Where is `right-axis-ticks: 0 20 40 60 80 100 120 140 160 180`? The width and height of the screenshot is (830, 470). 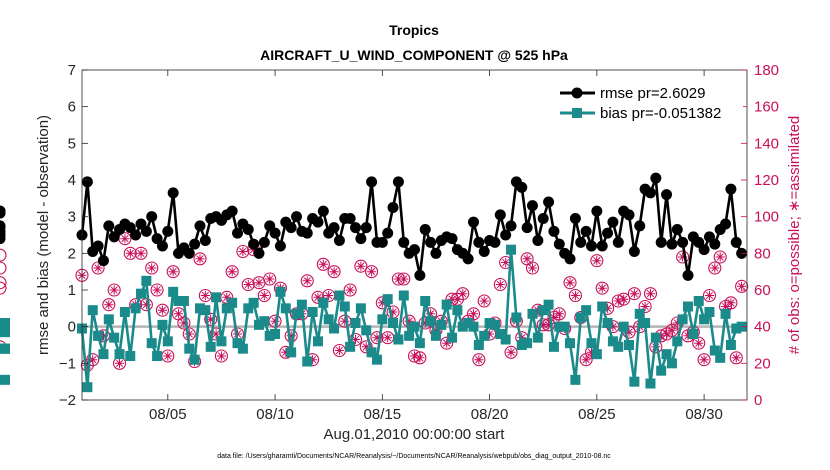
right-axis-ticks: 0 20 40 60 80 100 120 140 160 180 is located at coordinates (760, 235).